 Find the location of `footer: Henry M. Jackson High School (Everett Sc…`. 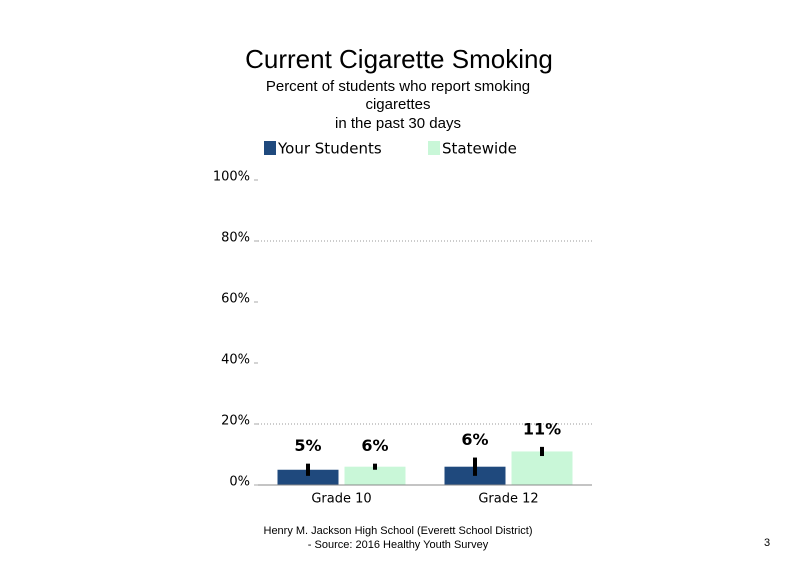

footer: Henry M. Jackson High School (Everett Sc… is located at coordinates (398, 531).